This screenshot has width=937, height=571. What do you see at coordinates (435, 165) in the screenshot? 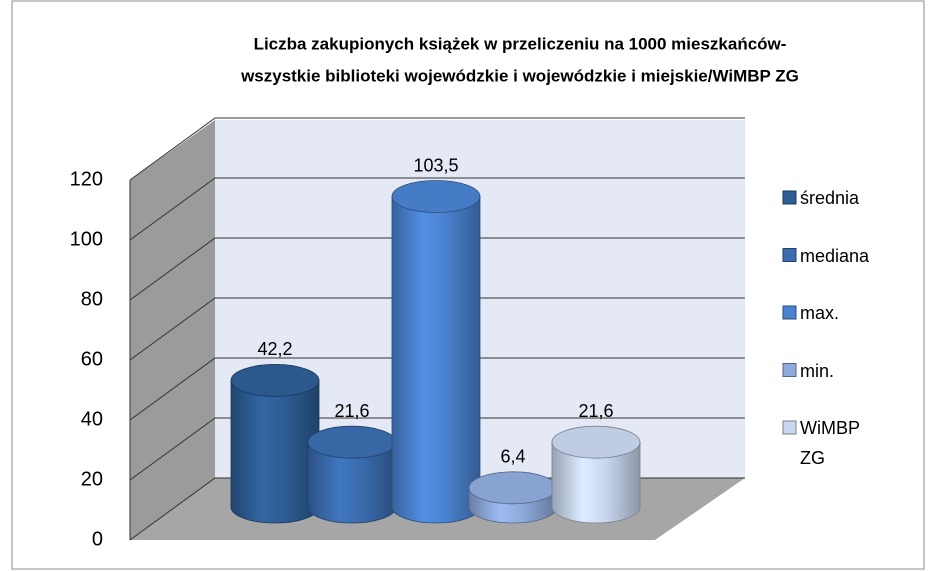
I see `data-label: 103,5` at bounding box center [435, 165].